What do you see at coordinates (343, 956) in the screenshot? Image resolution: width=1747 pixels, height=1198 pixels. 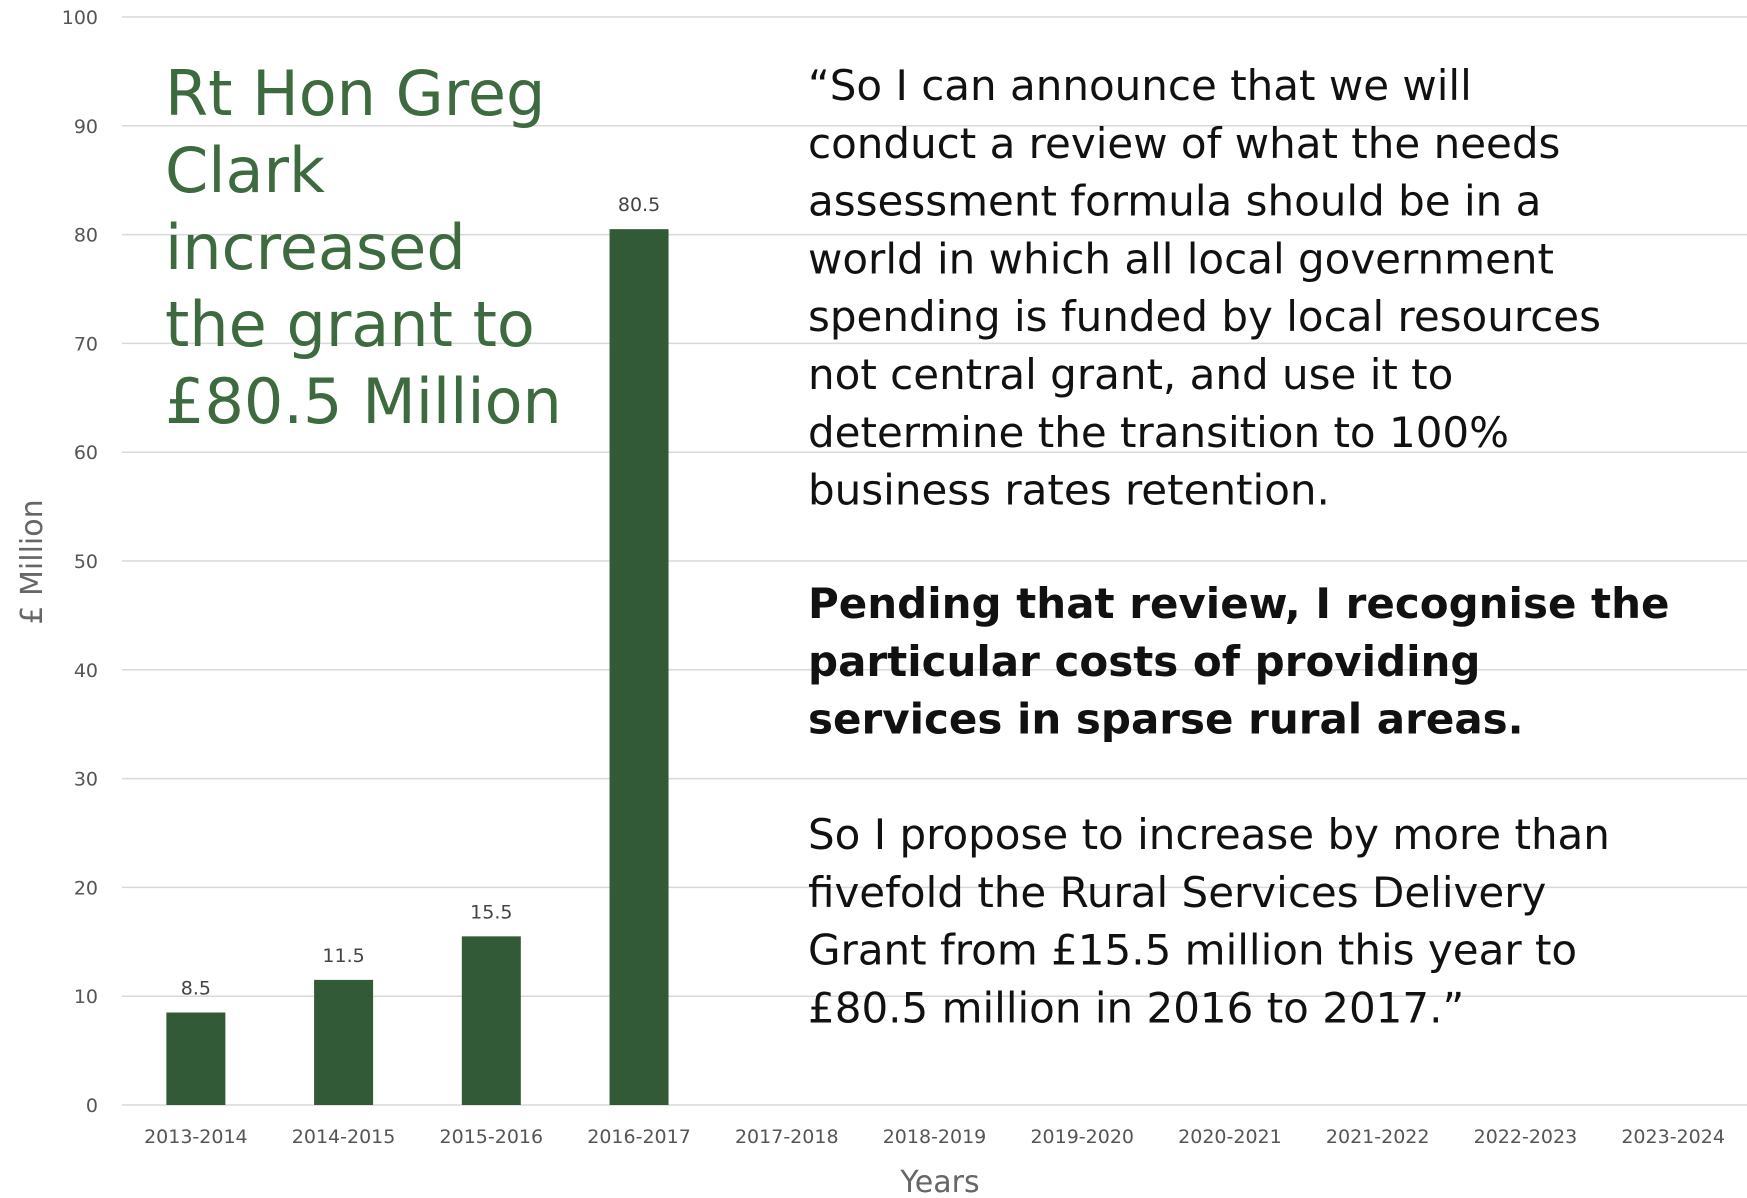 I see `data-label: 11.5` at bounding box center [343, 956].